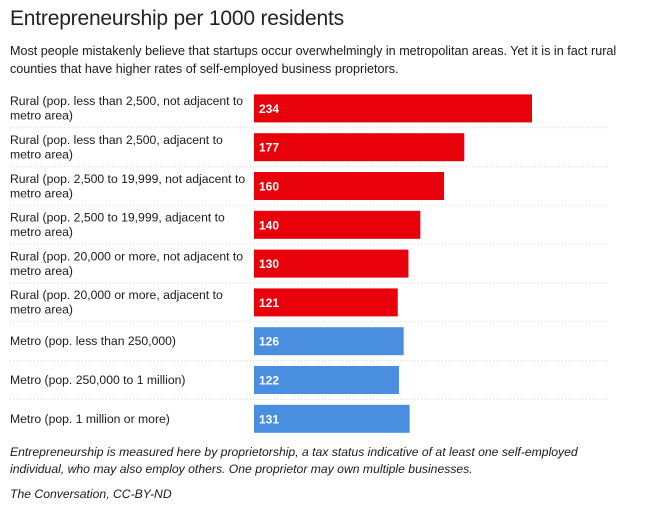  I want to click on bar-row: Metro (pop. 1 million or more) 131, so click(210, 418).